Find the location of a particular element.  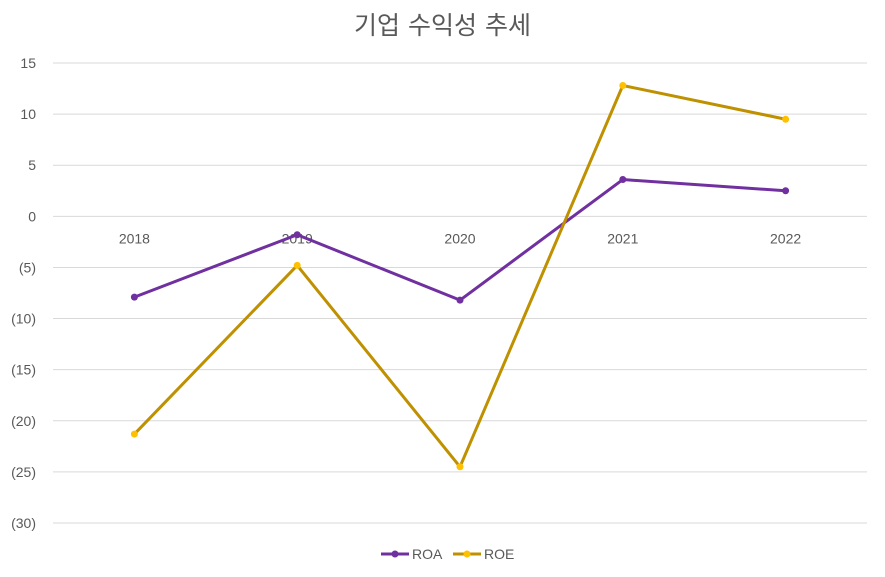

legend-label-roe: ROE is located at coordinates (499, 554).